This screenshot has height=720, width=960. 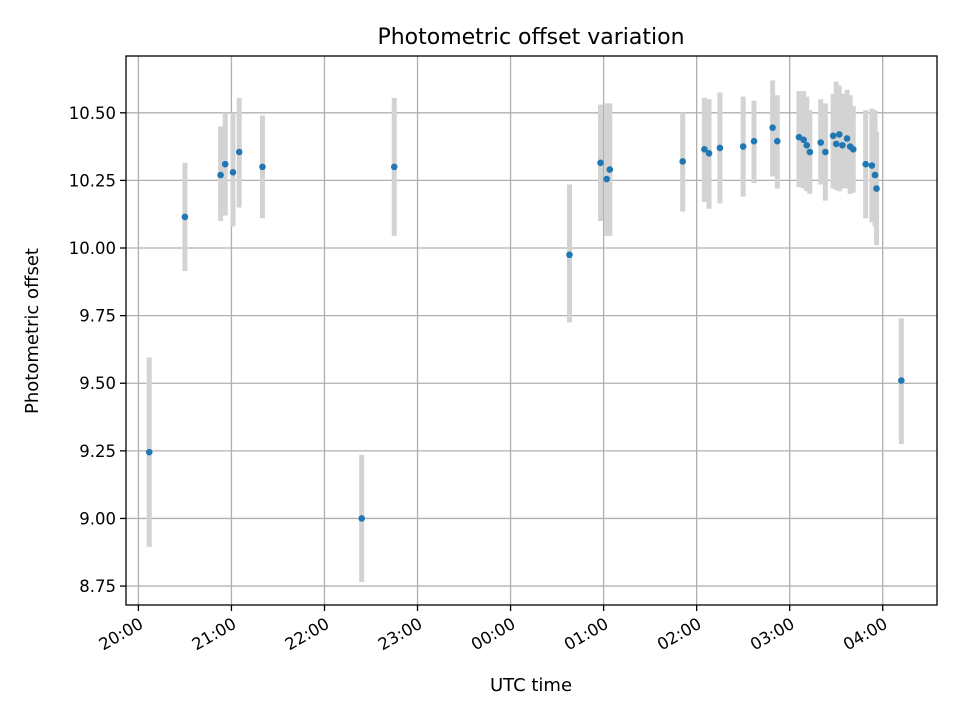 I want to click on x-tick-label-2: 22:00, so click(x=307, y=634).